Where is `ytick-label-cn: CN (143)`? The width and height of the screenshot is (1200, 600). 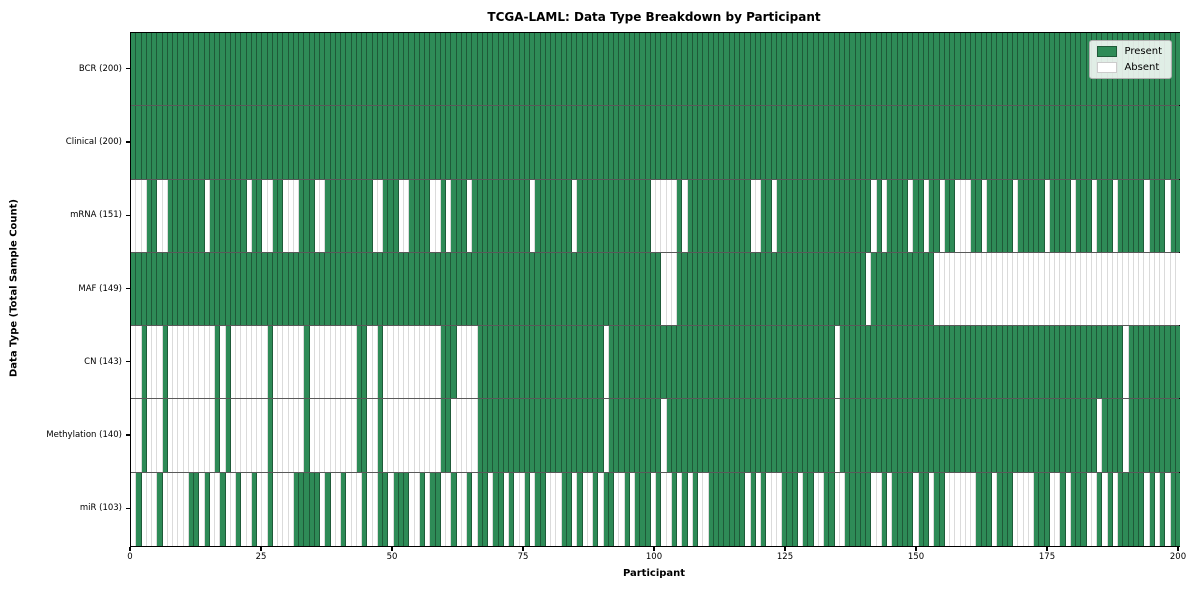
ytick-label-cn: CN (143) is located at coordinates (103, 361).